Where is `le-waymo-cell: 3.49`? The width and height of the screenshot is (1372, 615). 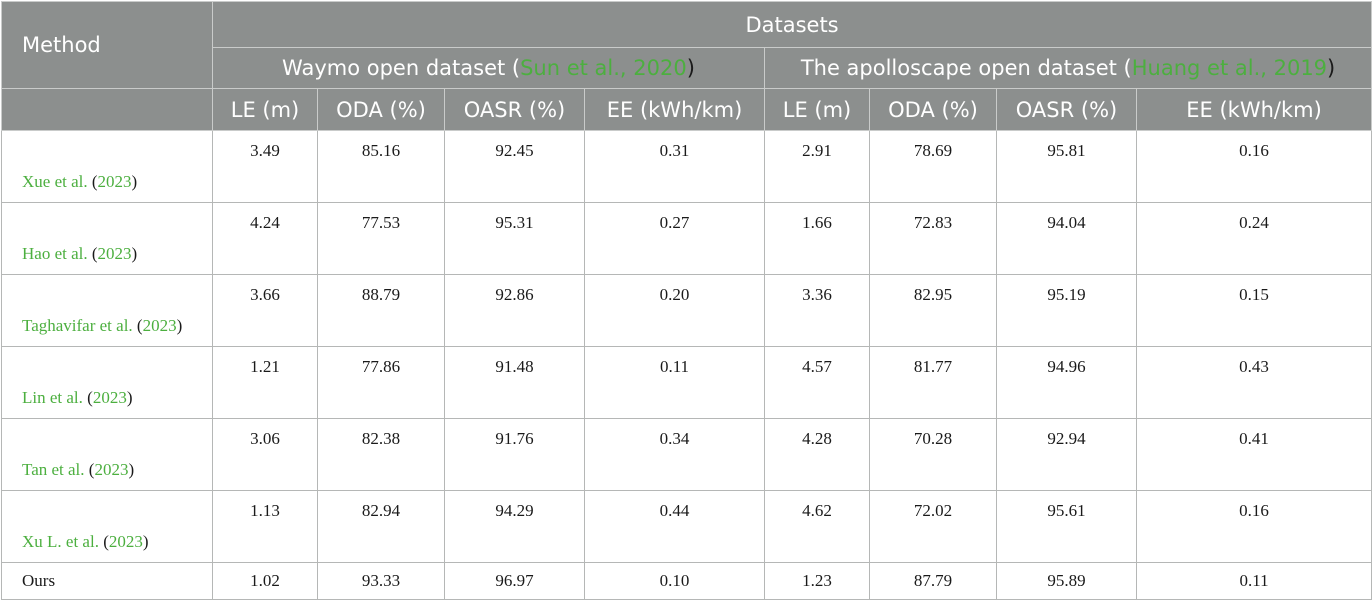 le-waymo-cell: 3.49 is located at coordinates (265, 166).